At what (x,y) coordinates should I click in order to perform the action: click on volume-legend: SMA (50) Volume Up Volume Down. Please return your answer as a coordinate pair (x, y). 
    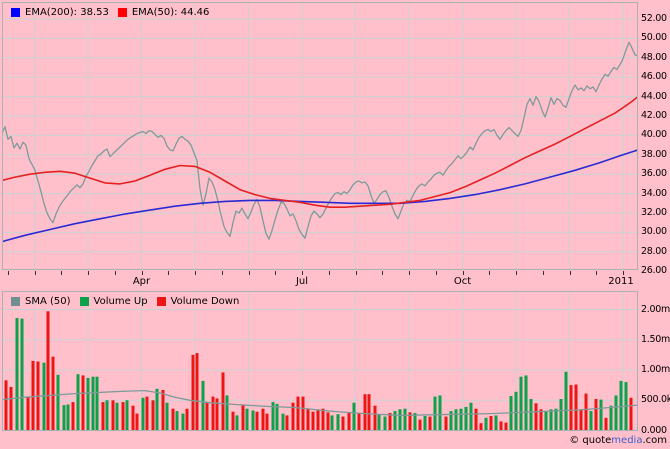
    Looking at the image, I should click on (125, 301).